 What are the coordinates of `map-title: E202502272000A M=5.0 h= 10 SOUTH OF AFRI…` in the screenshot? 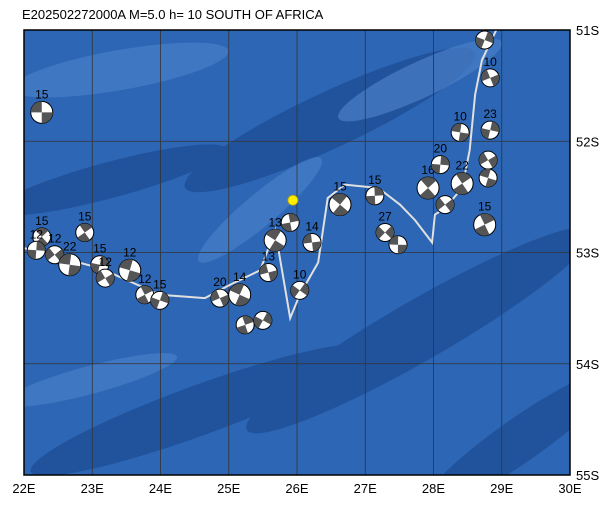 It's located at (173, 14).